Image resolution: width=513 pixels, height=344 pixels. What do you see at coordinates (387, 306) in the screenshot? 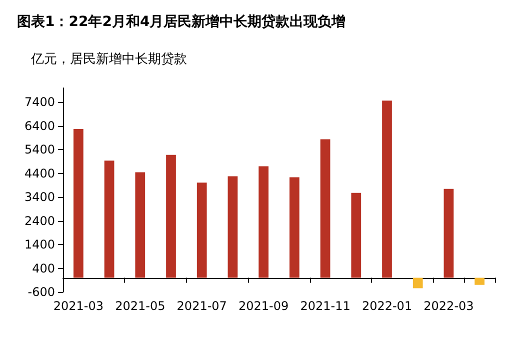
I see `x-tick-label: 2022-01` at bounding box center [387, 306].